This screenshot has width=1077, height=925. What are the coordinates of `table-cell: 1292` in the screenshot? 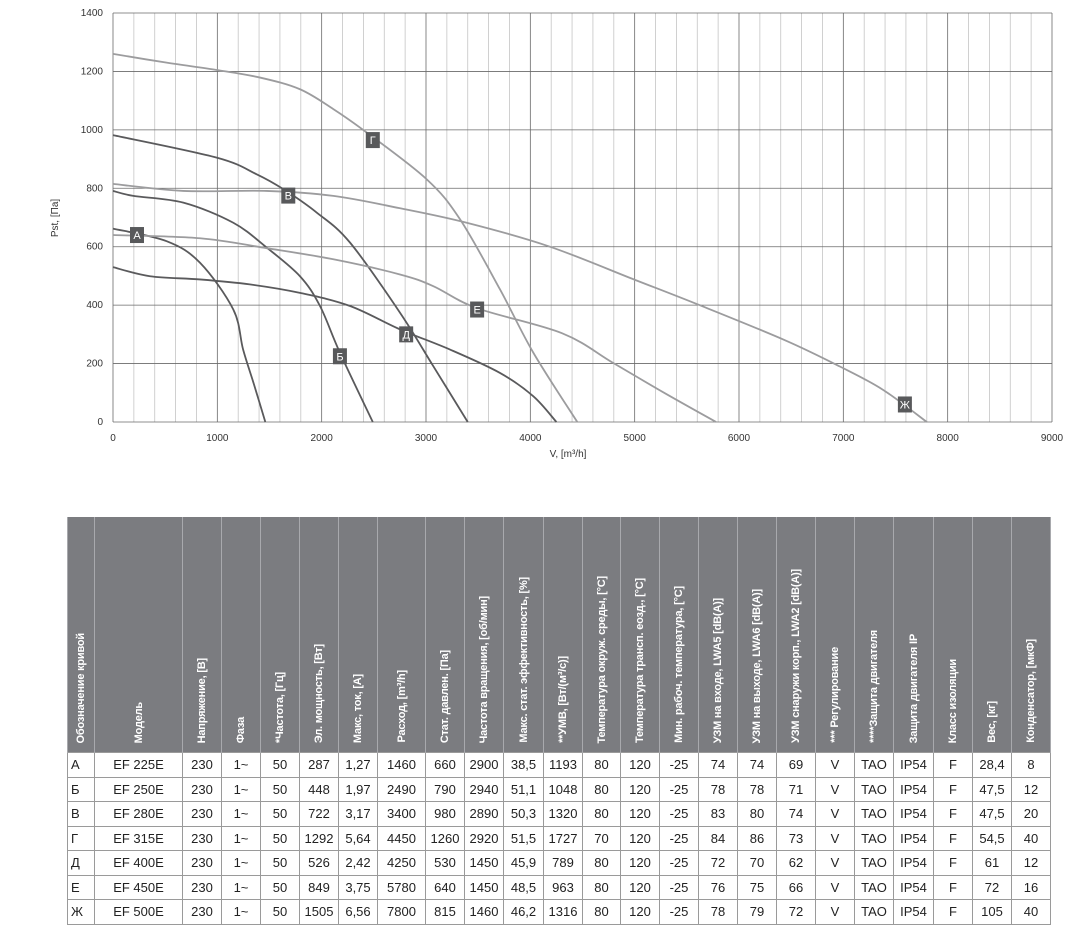 It's located at (319, 838).